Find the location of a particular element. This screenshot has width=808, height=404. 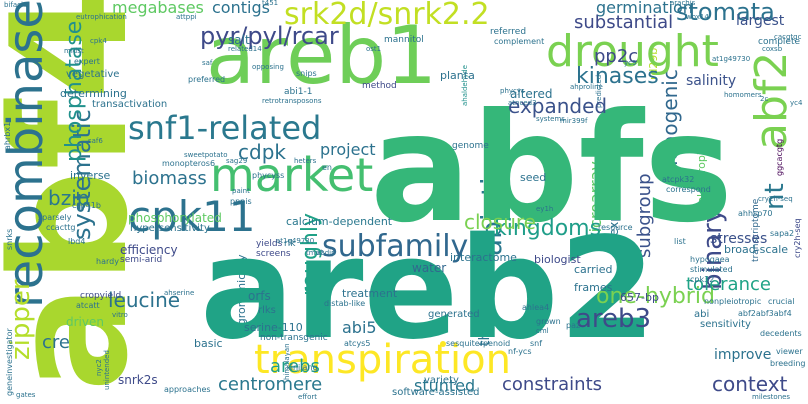

word-ggcacgtg: ggcacgtg is located at coordinates (779, 157).